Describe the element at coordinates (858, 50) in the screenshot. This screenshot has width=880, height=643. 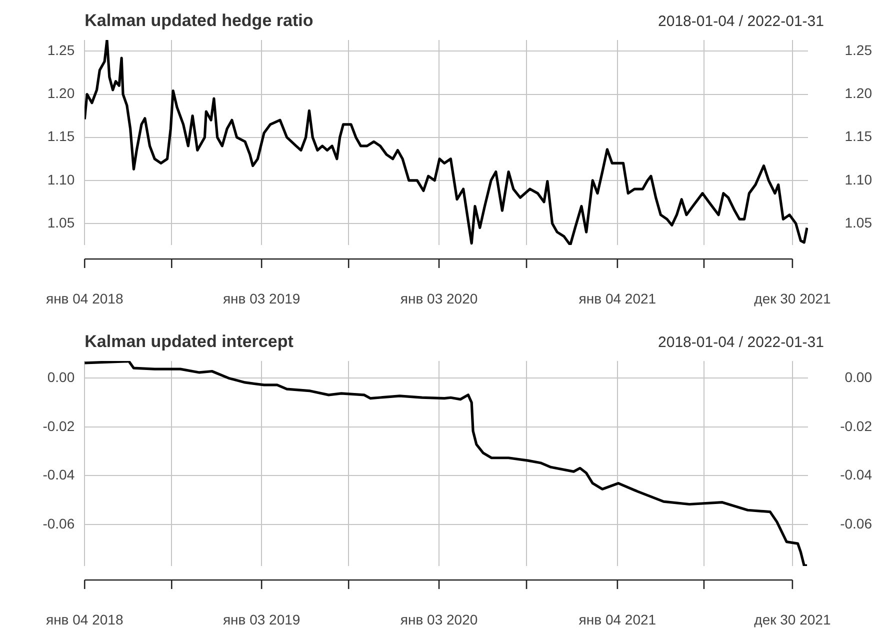
I see `y2-tick-label: 1.25` at that location.